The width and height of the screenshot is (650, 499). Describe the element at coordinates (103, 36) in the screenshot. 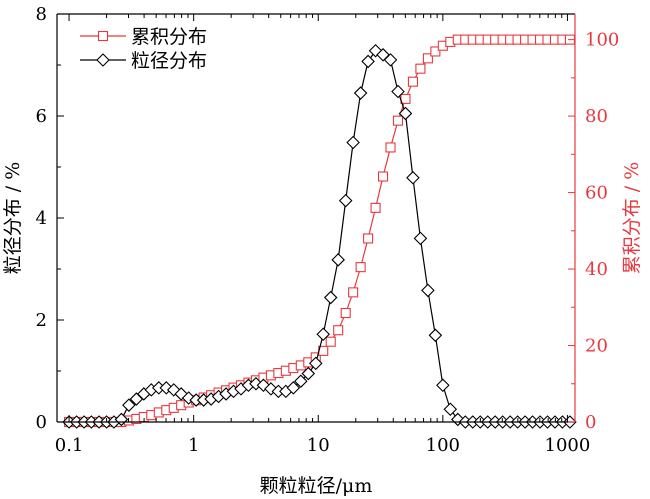

I see `legend-square-marker` at that location.